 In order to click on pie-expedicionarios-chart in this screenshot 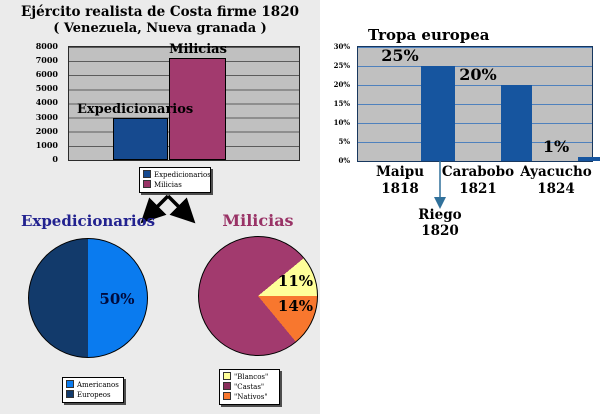, I will do `click(88, 298)`.